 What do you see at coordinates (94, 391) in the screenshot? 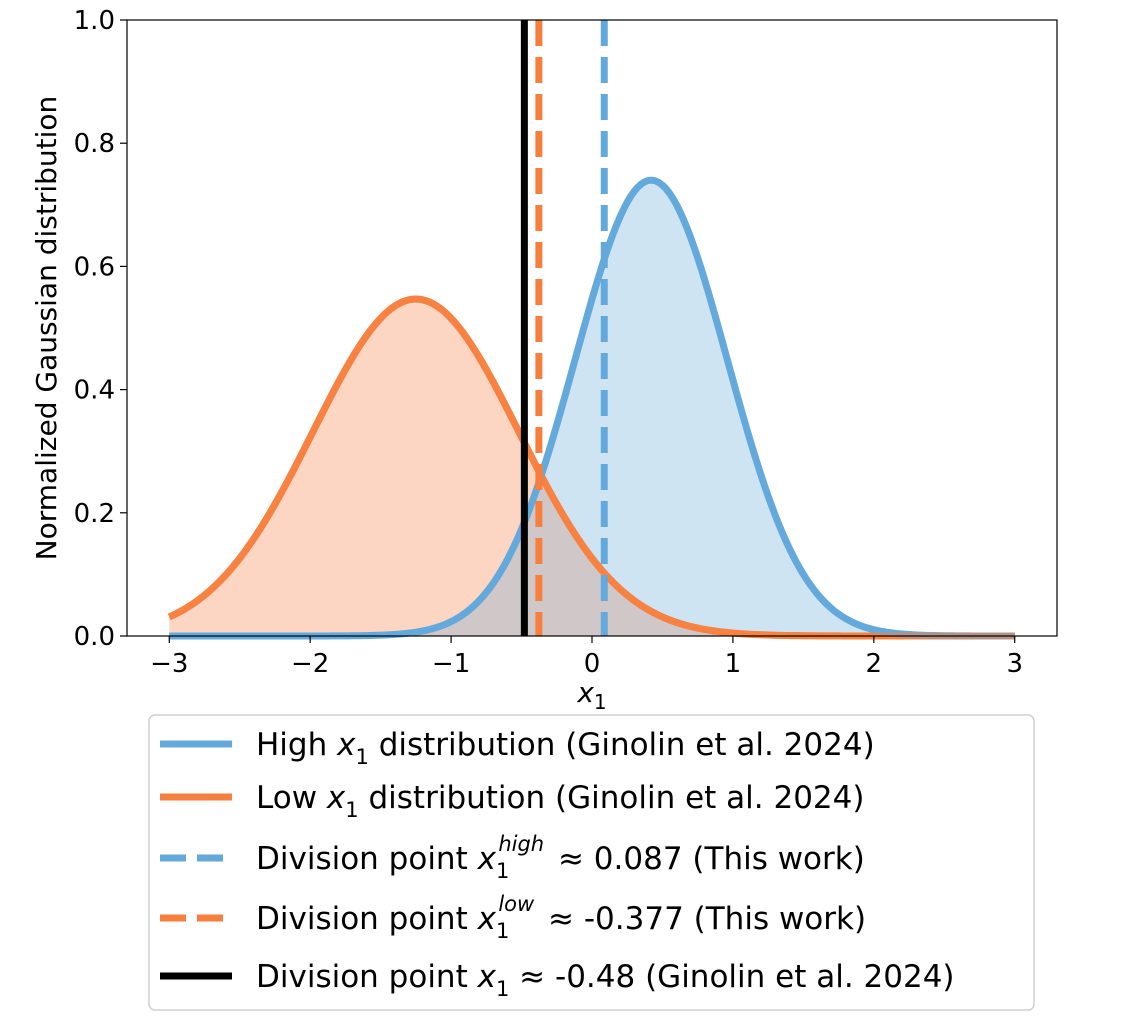
I see `y-tick-label: 0.4` at bounding box center [94, 391].